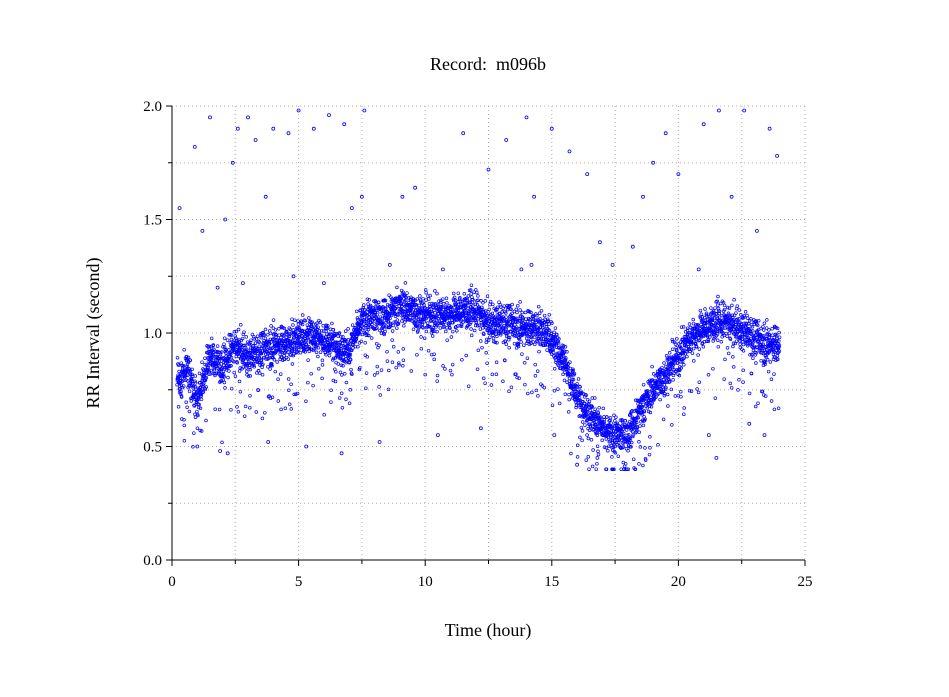  I want to click on x-tick-label: 15, so click(551, 582).